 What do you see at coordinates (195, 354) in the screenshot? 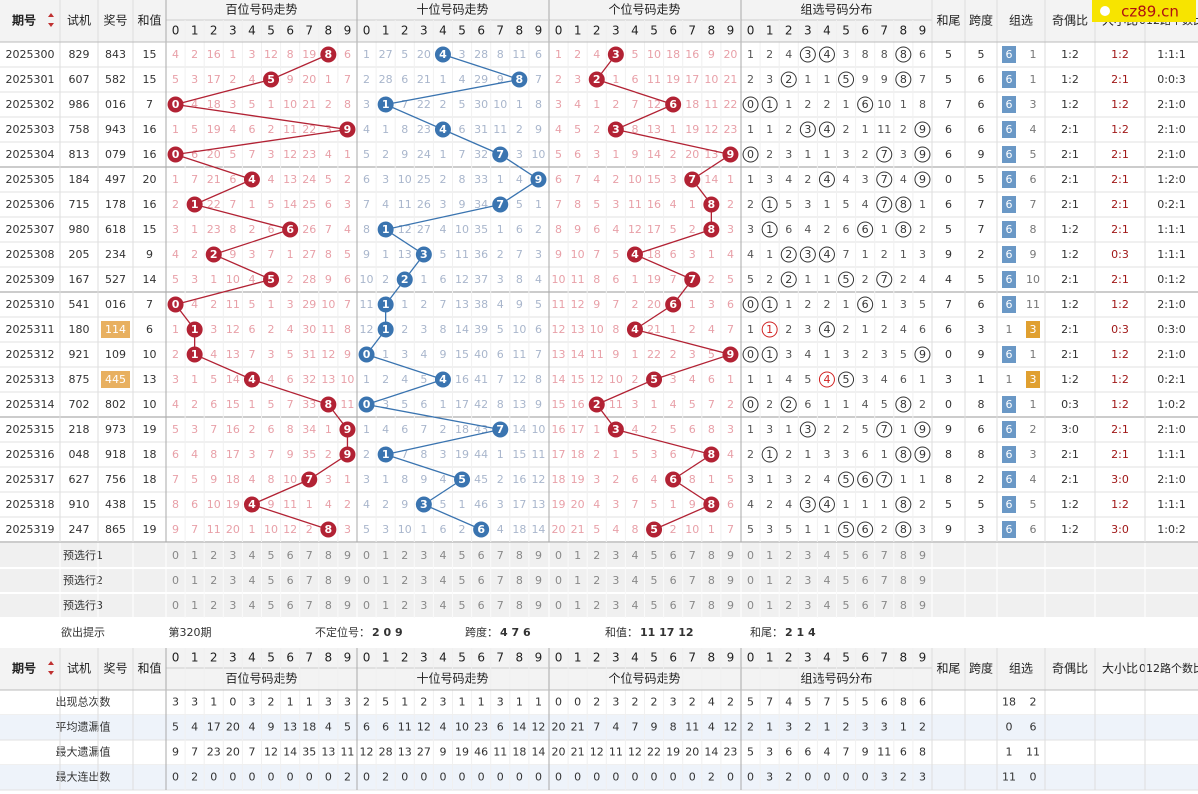
I see `ball-digit: 1` at bounding box center [195, 354].